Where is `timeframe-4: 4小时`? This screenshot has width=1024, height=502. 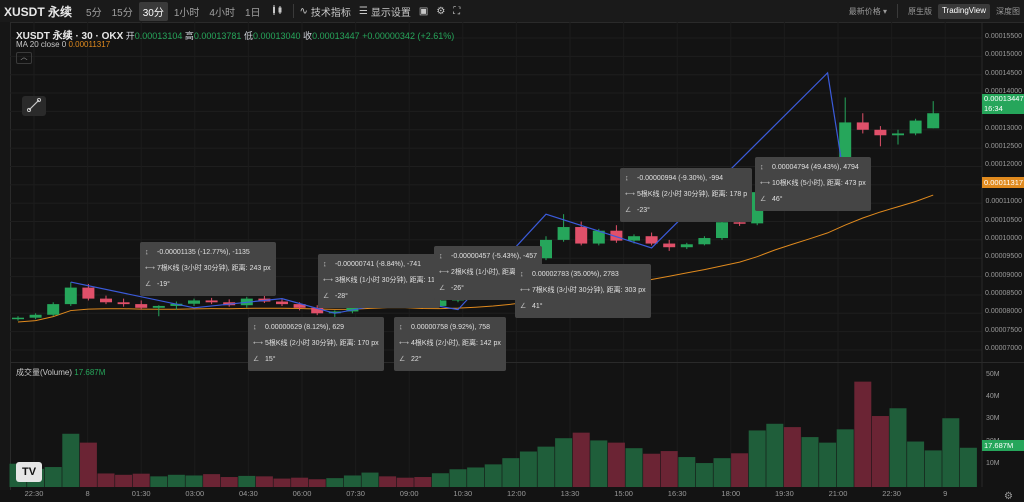 timeframe-4: 4小时 is located at coordinates (222, 13).